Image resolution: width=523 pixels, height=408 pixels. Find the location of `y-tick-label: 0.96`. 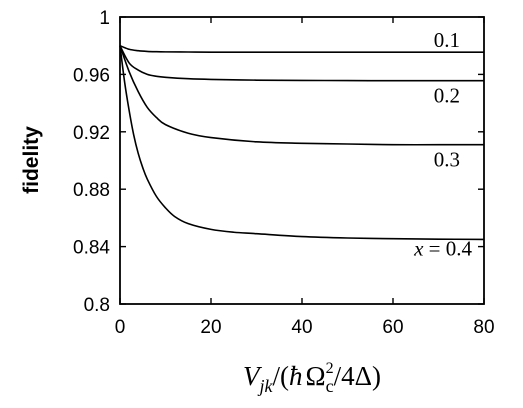

y-tick-label: 0.96 is located at coordinates (91, 75).